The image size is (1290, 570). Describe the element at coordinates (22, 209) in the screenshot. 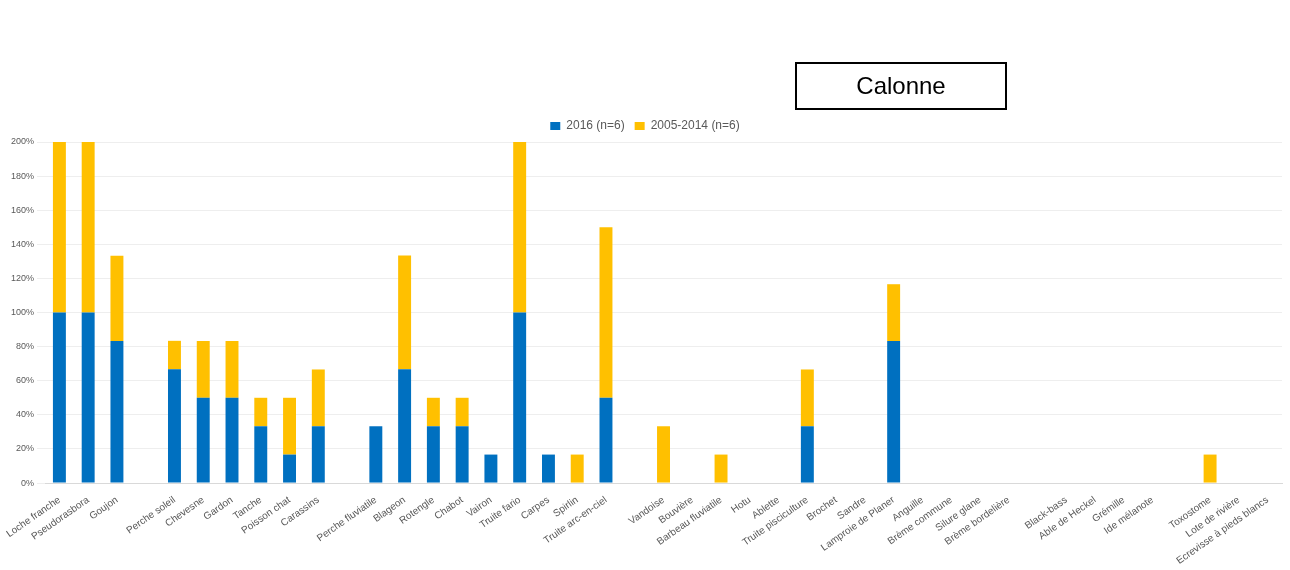

I see `y-tick-label: 160%` at that location.